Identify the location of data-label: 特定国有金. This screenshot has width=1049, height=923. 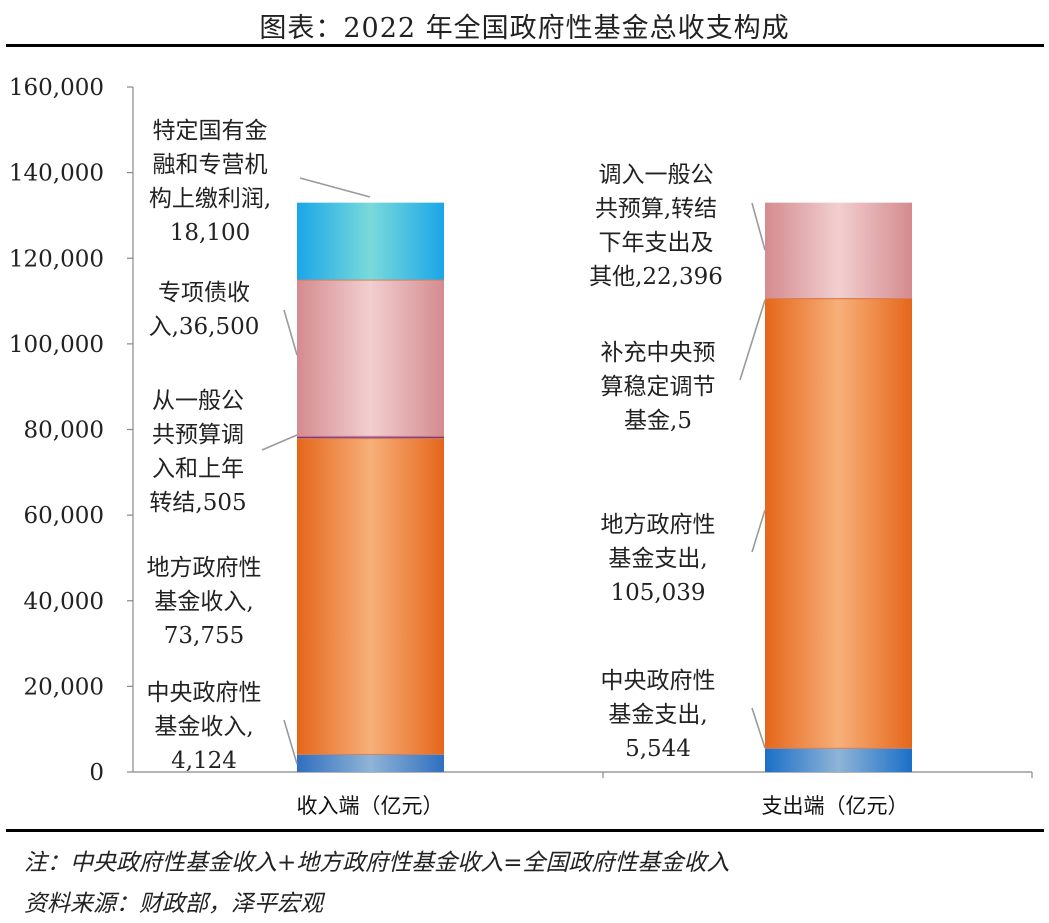
(210, 131).